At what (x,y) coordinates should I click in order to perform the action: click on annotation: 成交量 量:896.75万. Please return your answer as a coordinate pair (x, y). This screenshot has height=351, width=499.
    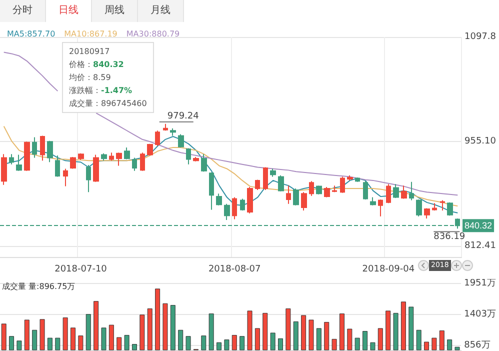
    Looking at the image, I should click on (39, 286).